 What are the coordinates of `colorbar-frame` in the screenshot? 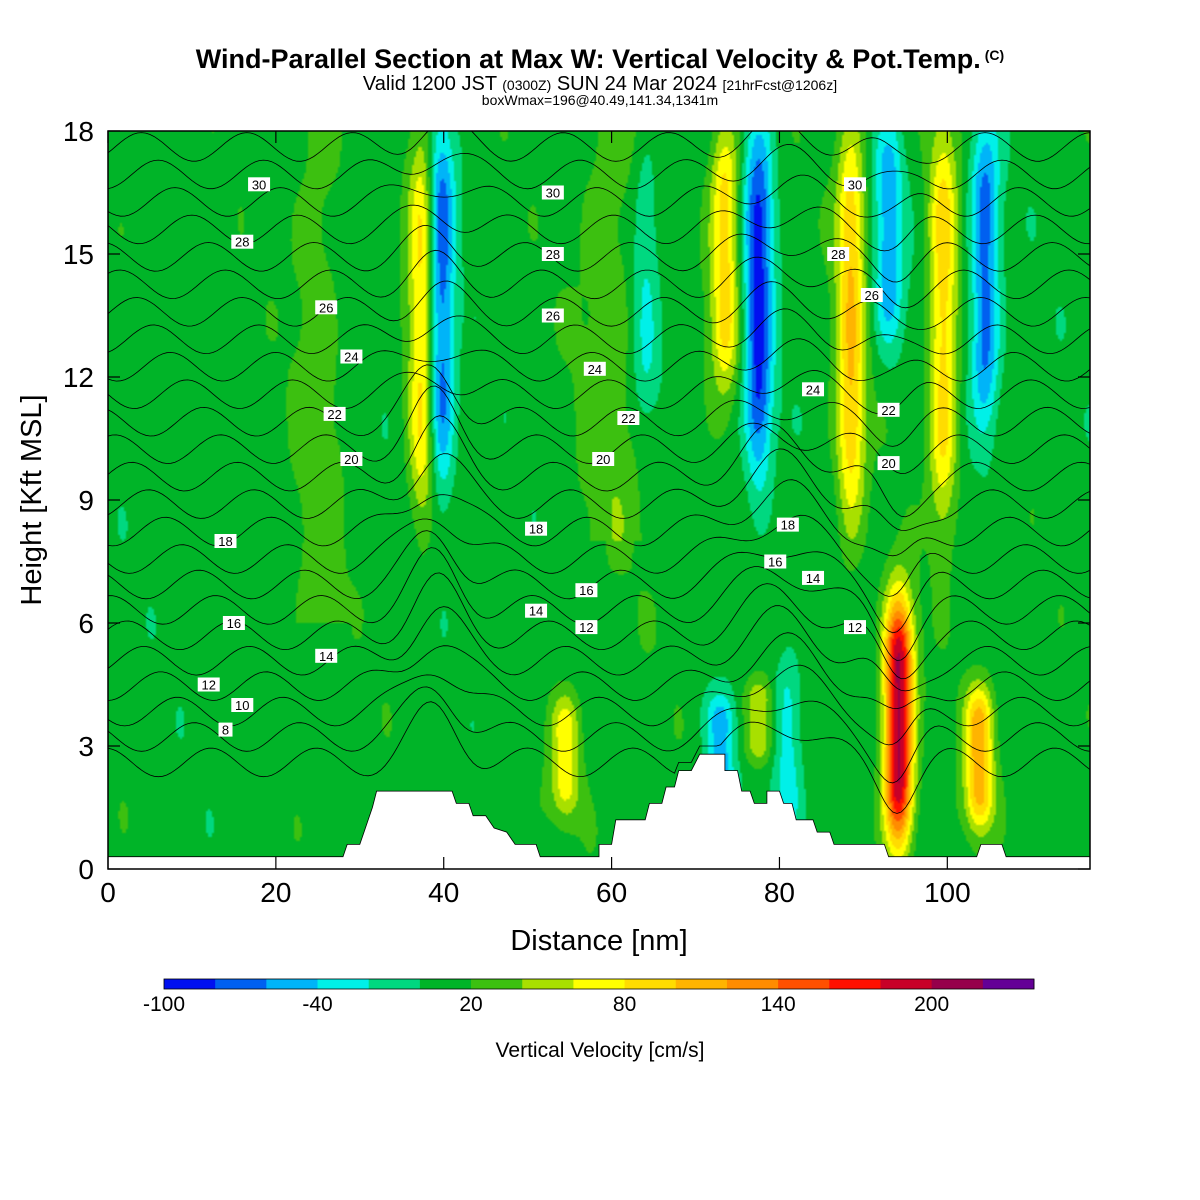 It's located at (599, 984).